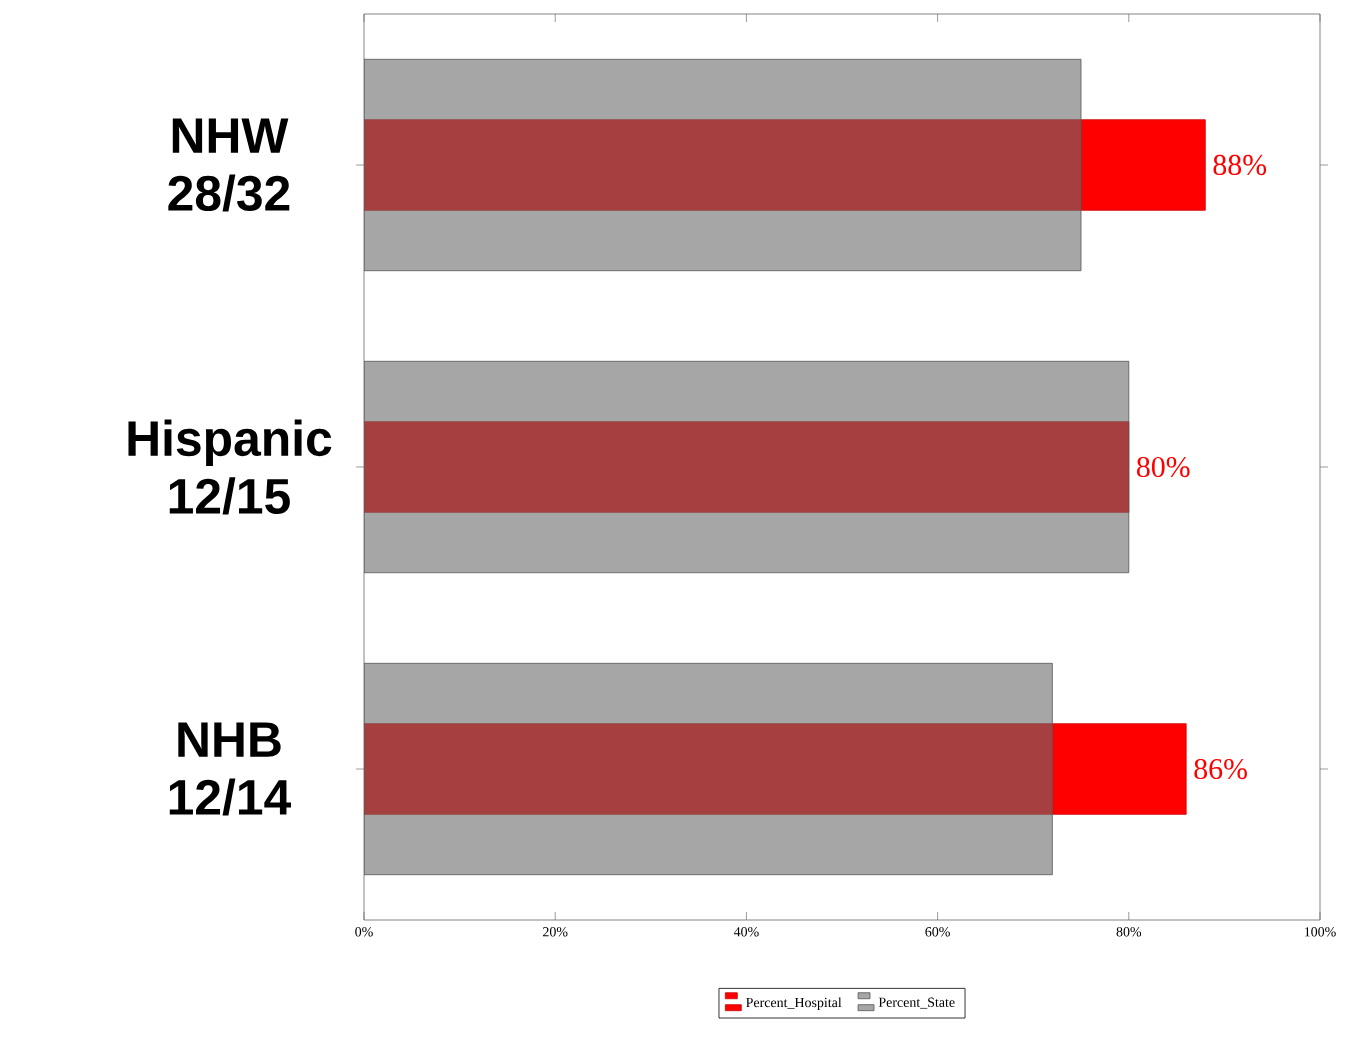  What do you see at coordinates (1220, 769) in the screenshot?
I see `data-label: 86%` at bounding box center [1220, 769].